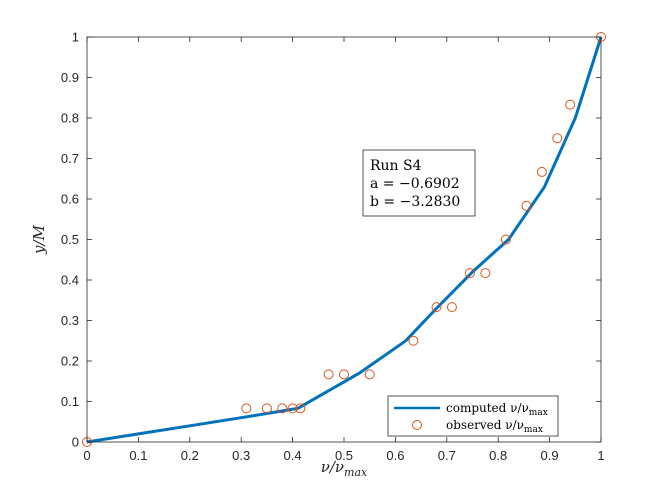 The image size is (664, 498). What do you see at coordinates (86, 455) in the screenshot?
I see `x-tick-label: 0` at bounding box center [86, 455].